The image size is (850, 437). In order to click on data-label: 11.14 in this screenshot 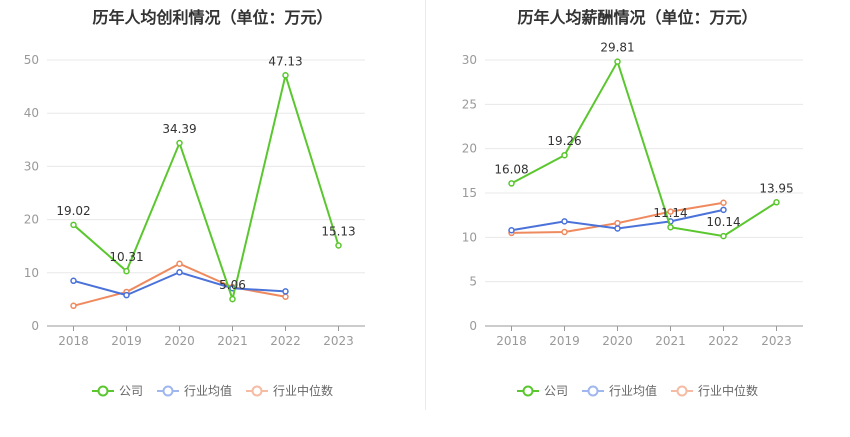, I will do `click(670, 213)`.